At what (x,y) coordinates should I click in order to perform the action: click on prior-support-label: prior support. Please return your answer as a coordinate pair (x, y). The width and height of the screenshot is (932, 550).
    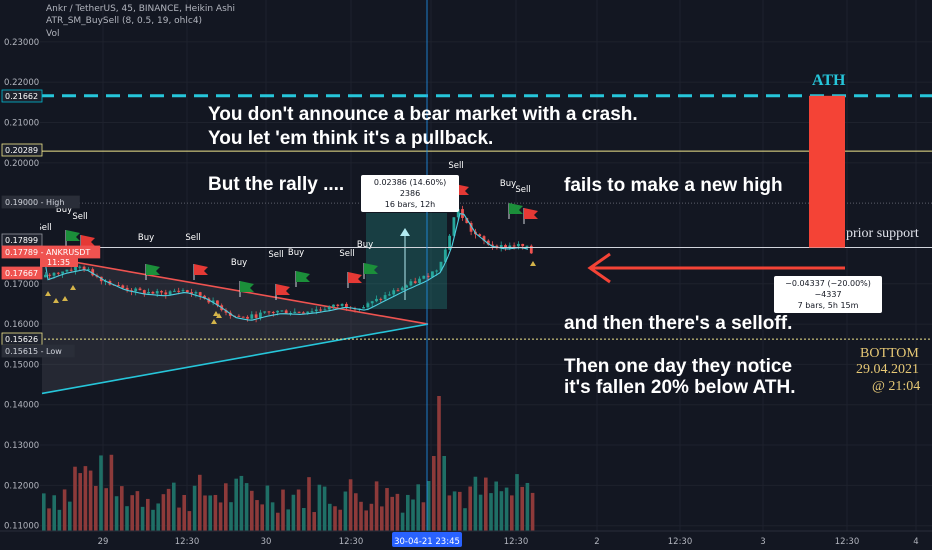
    Looking at the image, I should click on (882, 233).